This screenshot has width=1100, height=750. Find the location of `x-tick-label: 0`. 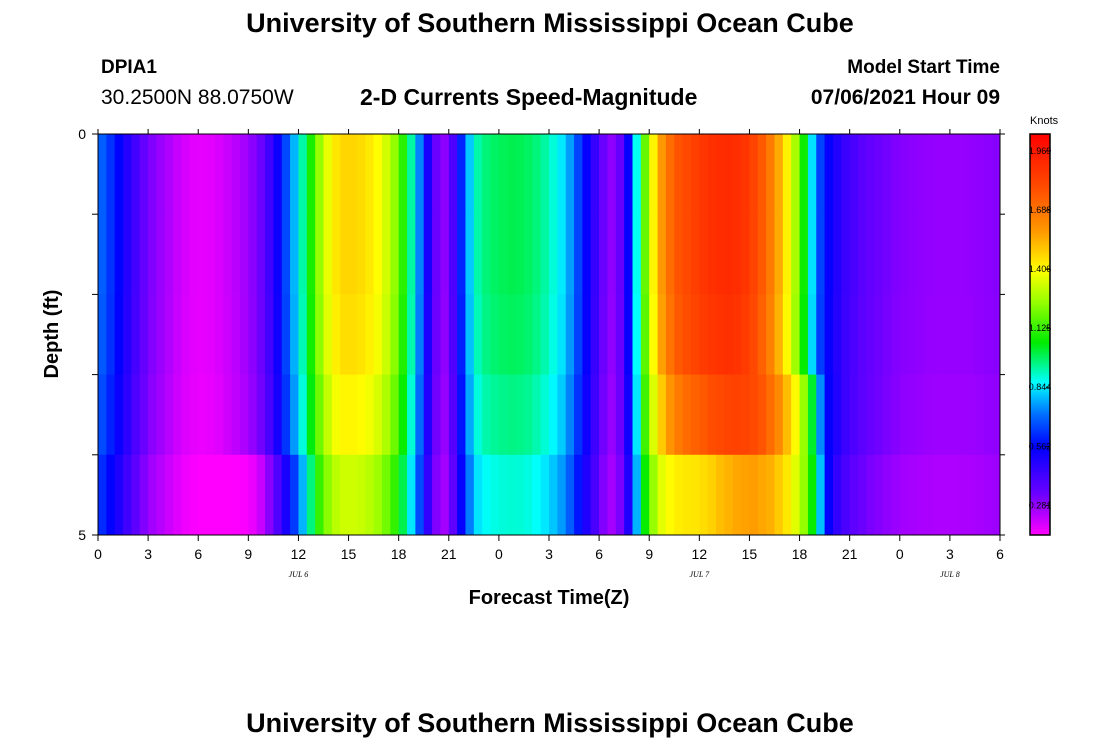

x-tick-label: 0 is located at coordinates (98, 554).